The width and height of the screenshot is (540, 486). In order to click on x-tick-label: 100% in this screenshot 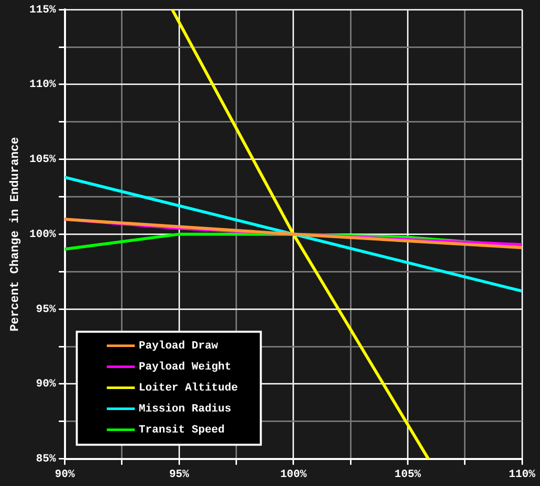, I will do `click(293, 475)`.